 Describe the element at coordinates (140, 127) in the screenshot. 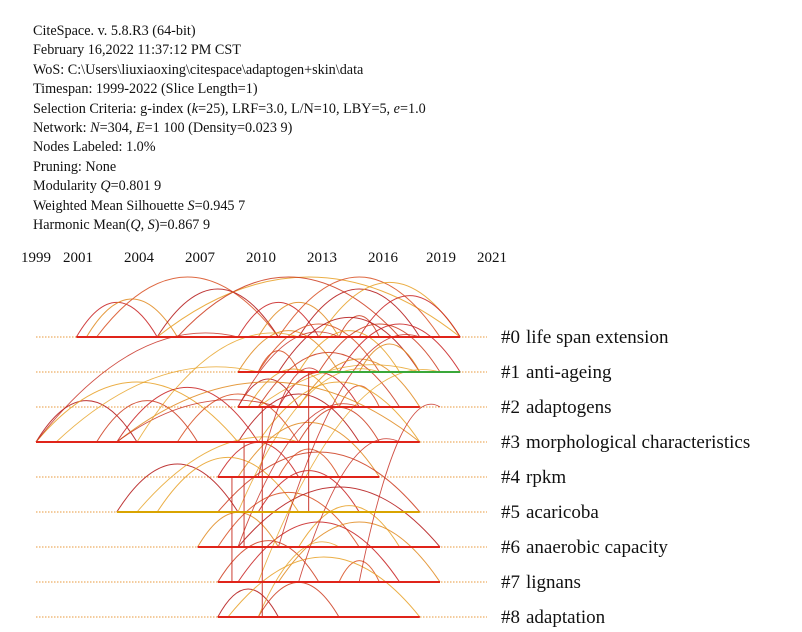

I see `header-text: E` at that location.